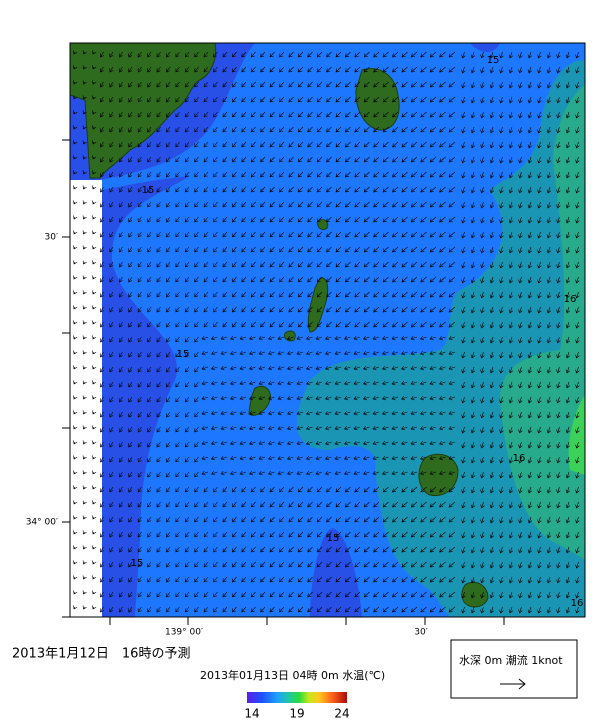 Image resolution: width=596 pixels, height=722 pixels. I want to click on island, so click(475, 594).